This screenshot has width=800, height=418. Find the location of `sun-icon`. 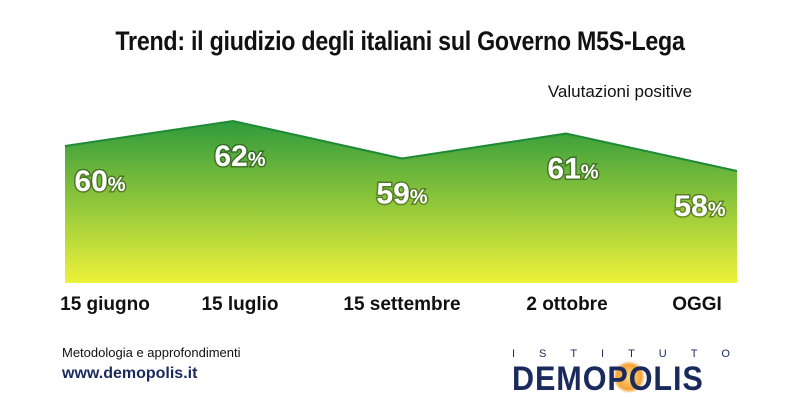

sun-icon is located at coordinates (629, 377).